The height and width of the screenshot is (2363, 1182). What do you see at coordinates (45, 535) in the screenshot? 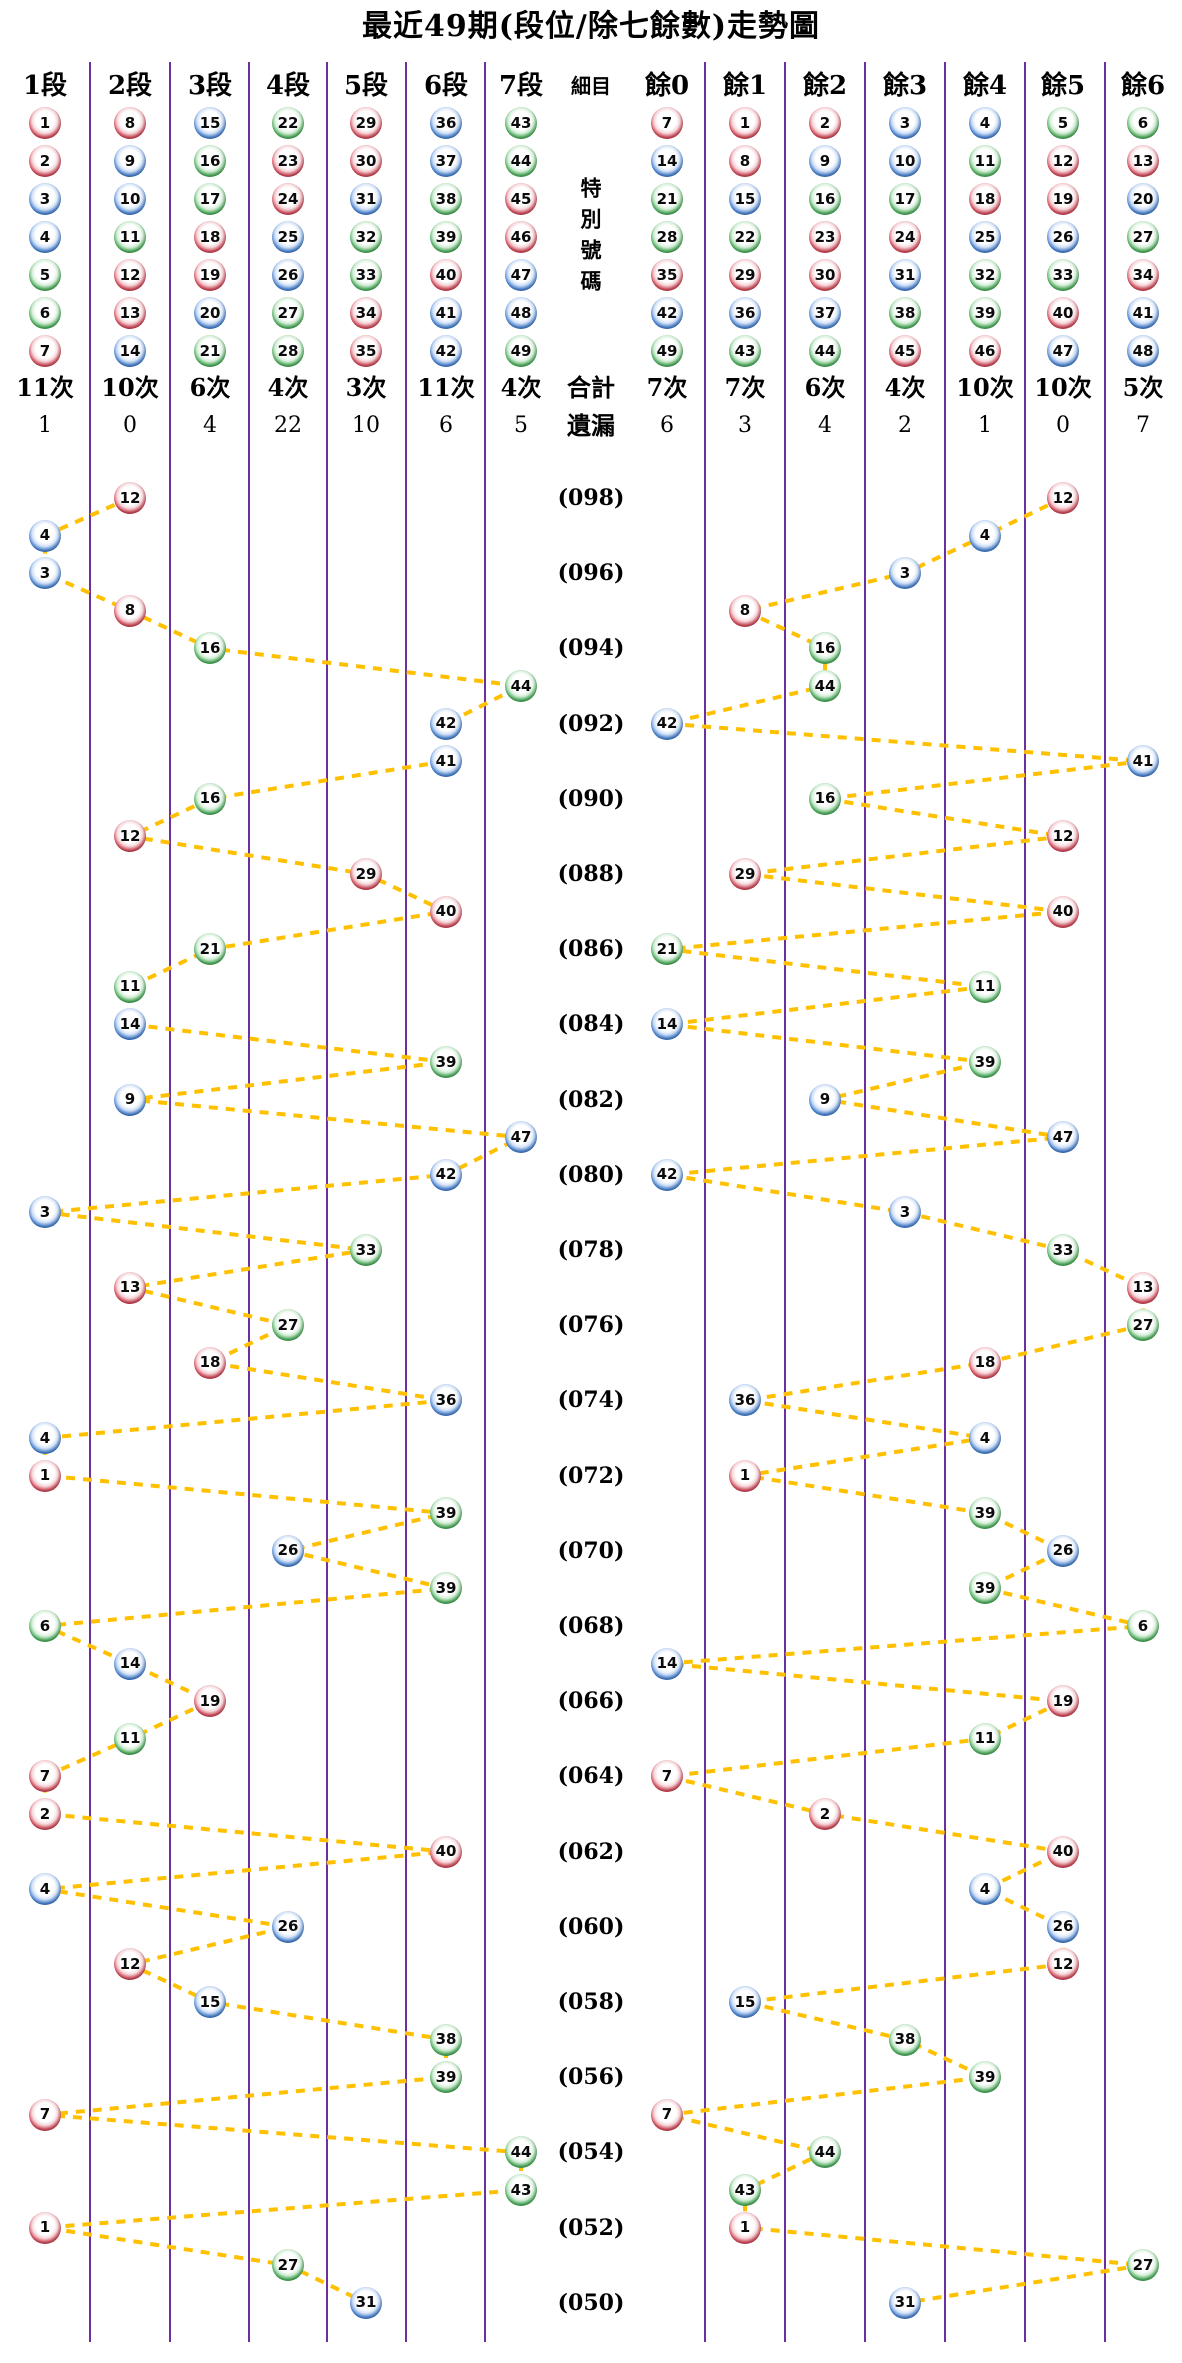
I see `chart-ball-segment: 4` at bounding box center [45, 535].